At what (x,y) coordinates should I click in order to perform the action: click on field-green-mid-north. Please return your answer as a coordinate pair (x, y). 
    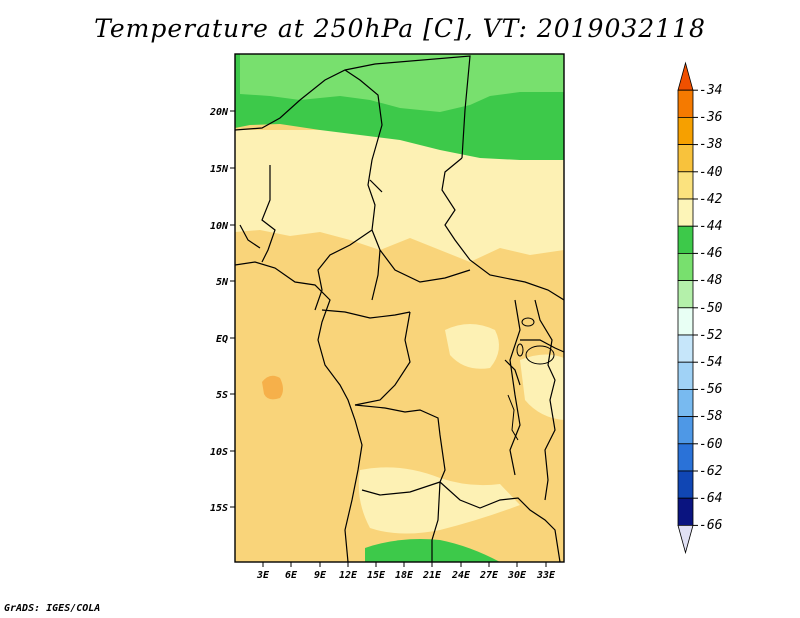
    Looking at the image, I should click on (402, 83).